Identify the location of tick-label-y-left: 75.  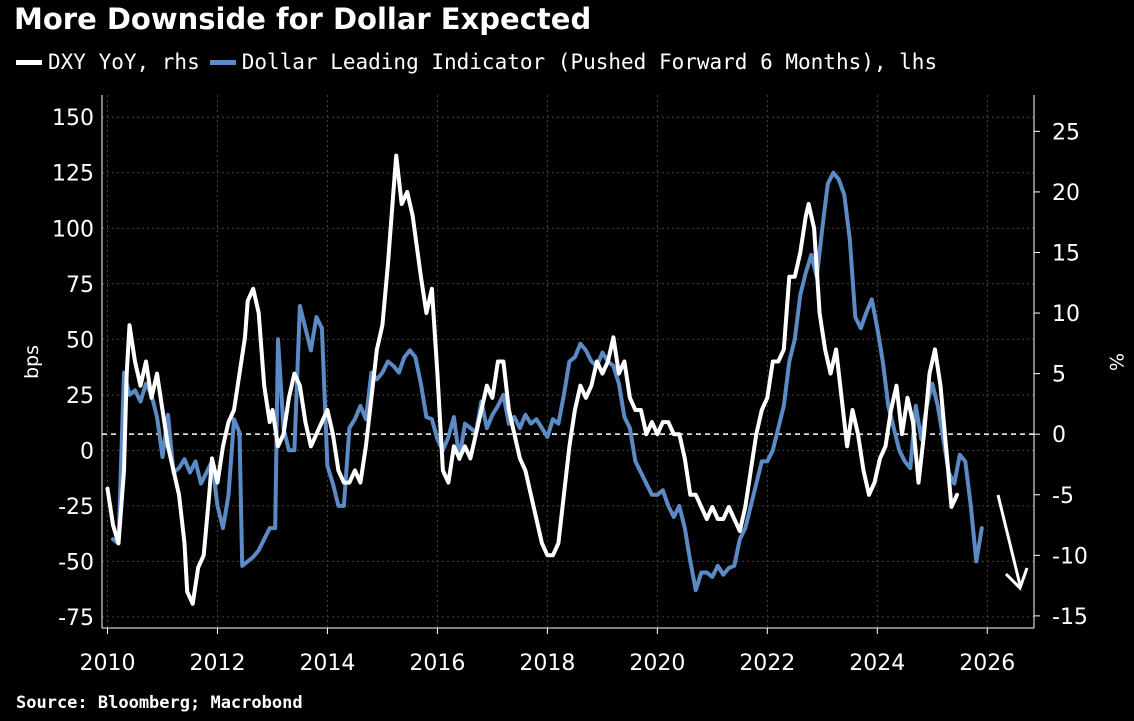
(80, 285).